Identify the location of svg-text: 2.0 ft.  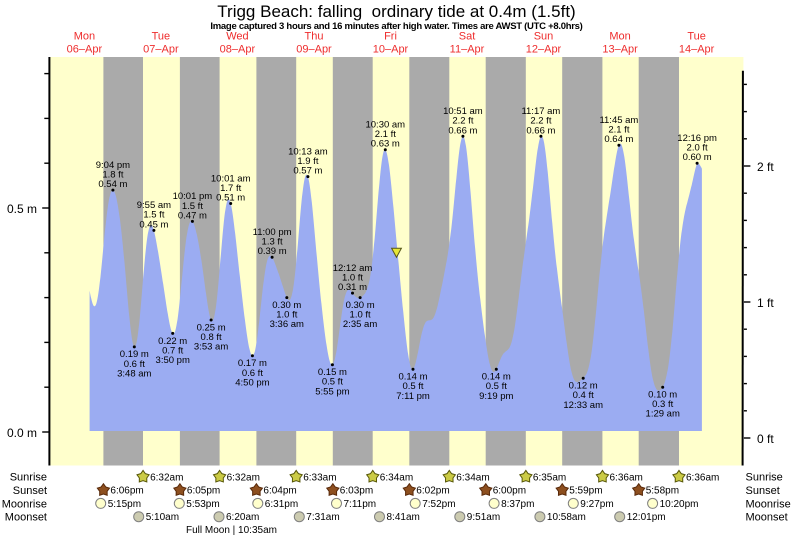
(697, 148).